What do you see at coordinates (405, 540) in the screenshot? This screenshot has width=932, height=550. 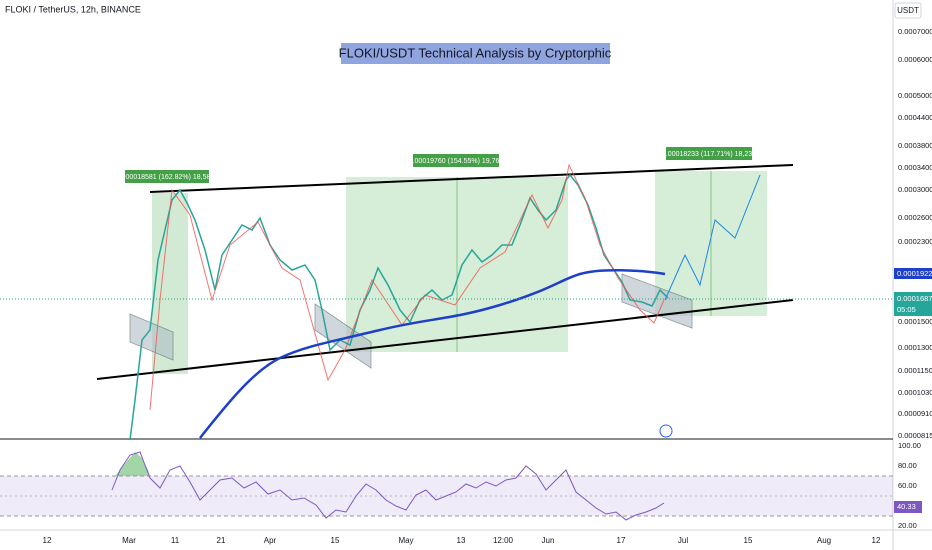 I see `date-tick: May` at bounding box center [405, 540].